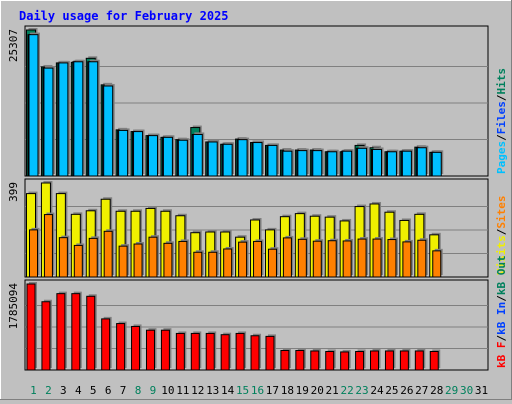  I want to click on x-tick-label: 10, so click(167, 390).